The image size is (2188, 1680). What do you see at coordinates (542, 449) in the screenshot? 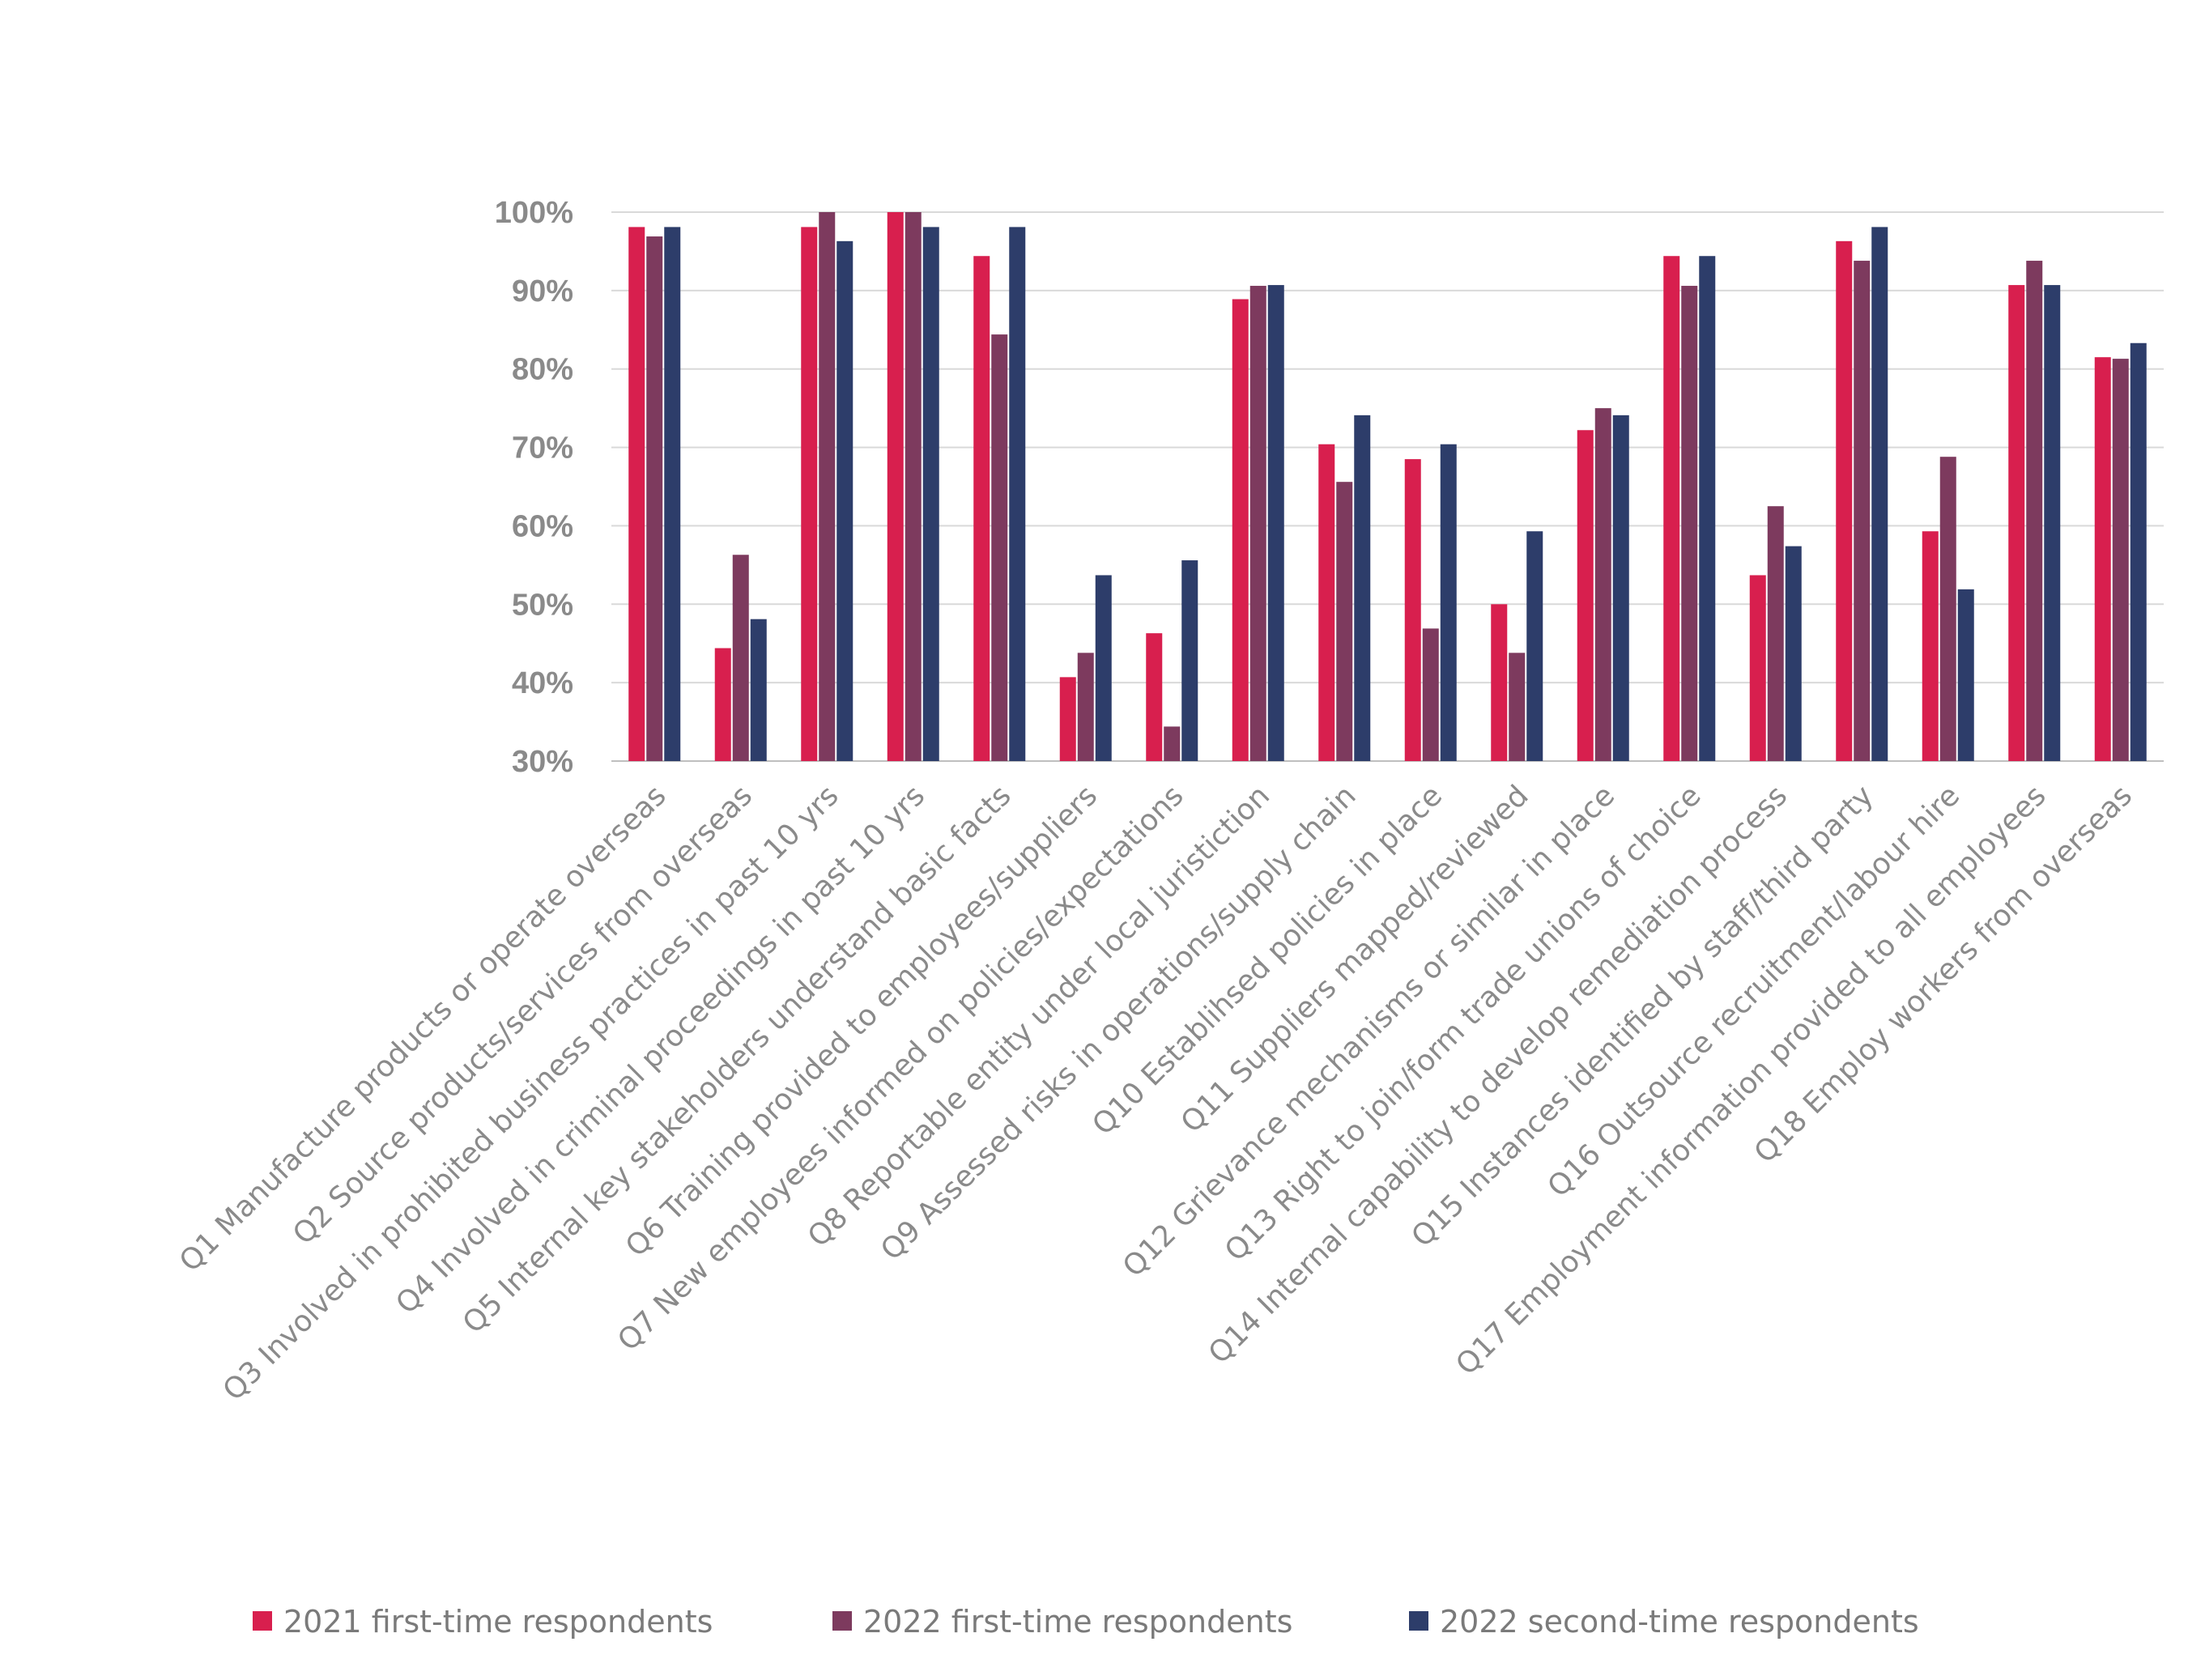
I see `y-tick-label: 70%` at bounding box center [542, 449].